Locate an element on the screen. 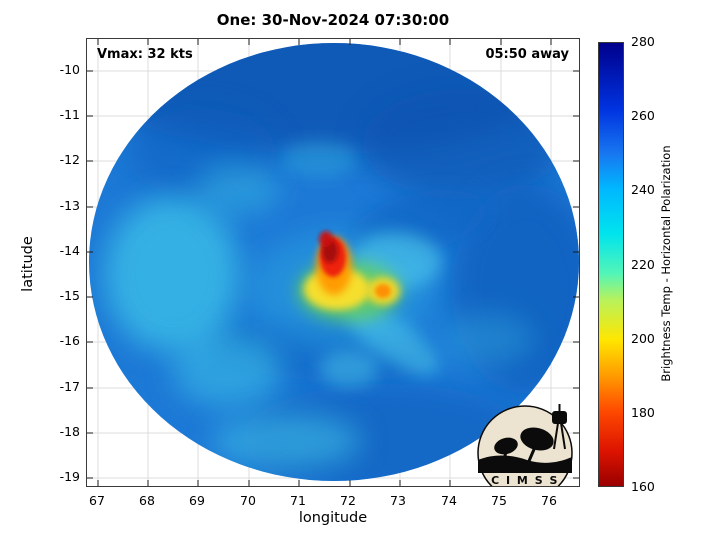 The width and height of the screenshot is (720, 540). colorbar-tick-label: 260 is located at coordinates (643, 115).